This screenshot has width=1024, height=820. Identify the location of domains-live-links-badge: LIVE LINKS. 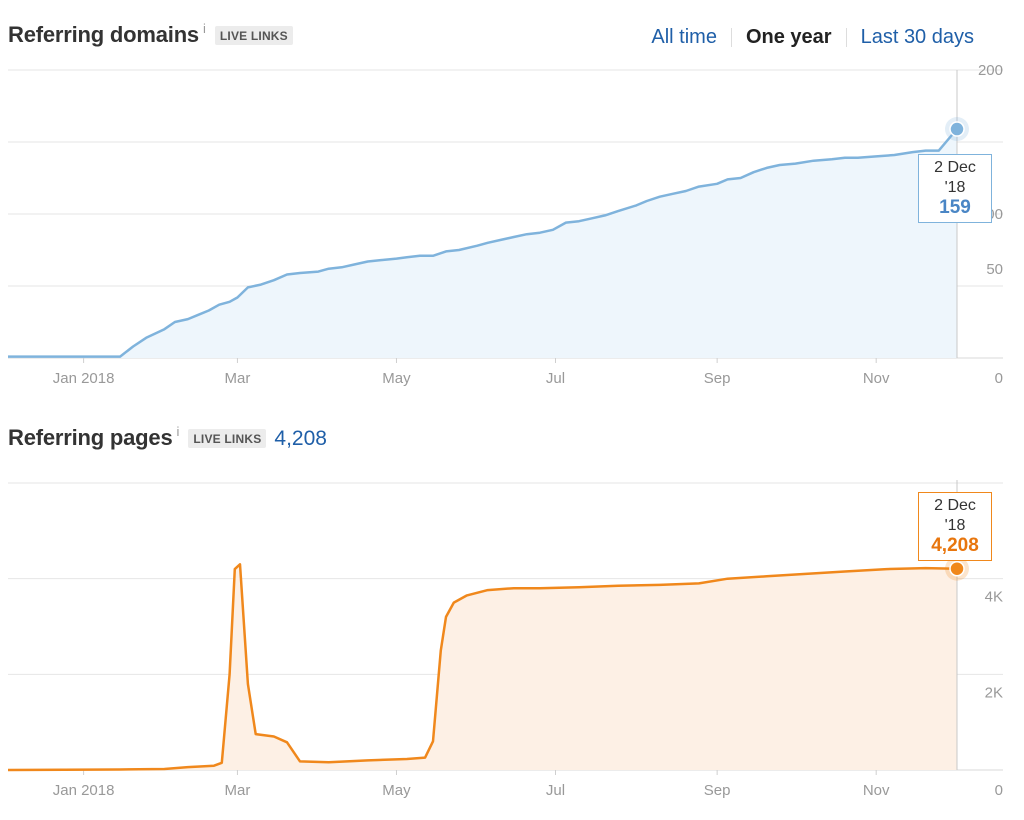
(253, 35).